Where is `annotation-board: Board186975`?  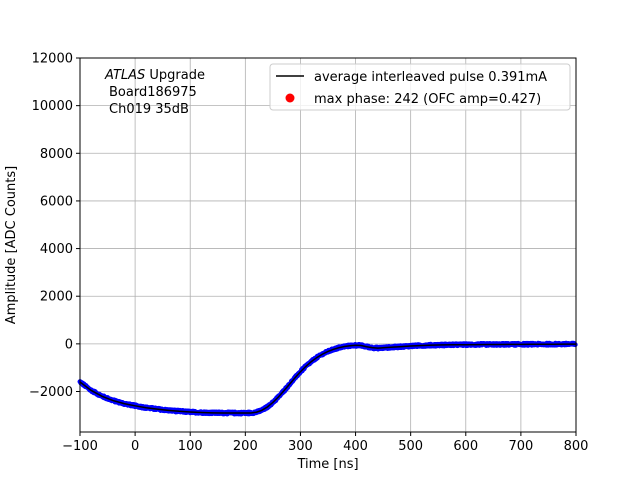
annotation-board: Board186975 is located at coordinates (153, 92).